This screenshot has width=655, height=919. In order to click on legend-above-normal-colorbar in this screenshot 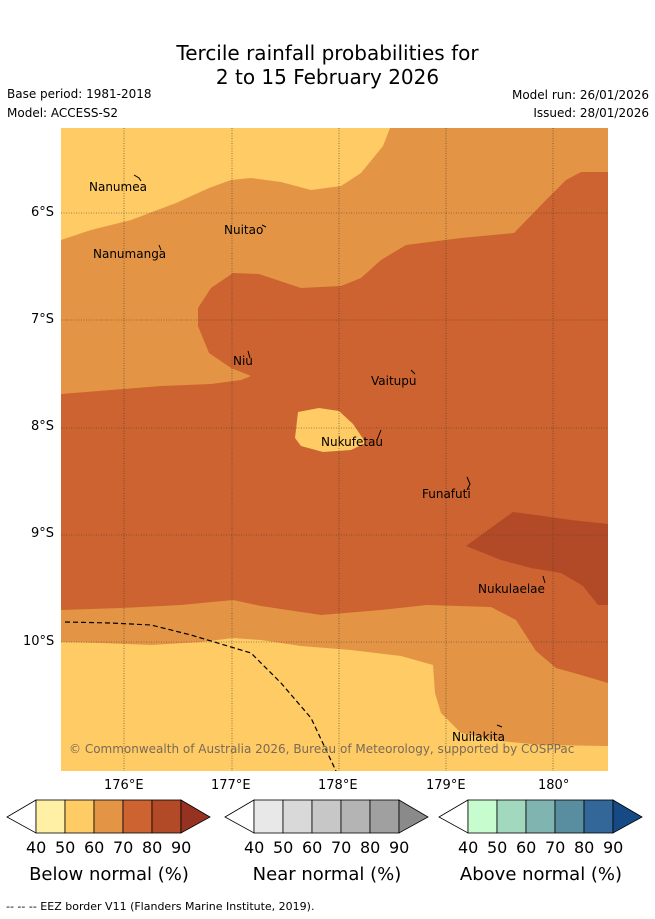, I will do `click(540, 816)`.